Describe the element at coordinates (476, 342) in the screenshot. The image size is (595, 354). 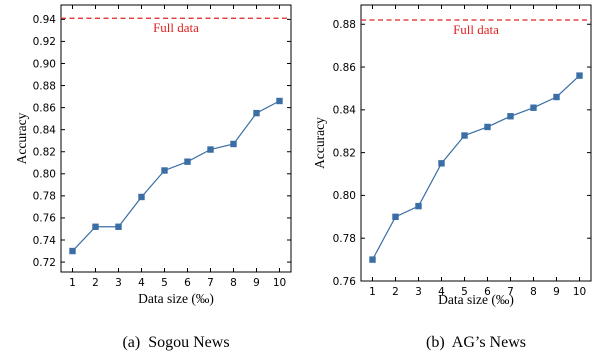
I see `subfigure-caption: (b) AG’s News` at that location.